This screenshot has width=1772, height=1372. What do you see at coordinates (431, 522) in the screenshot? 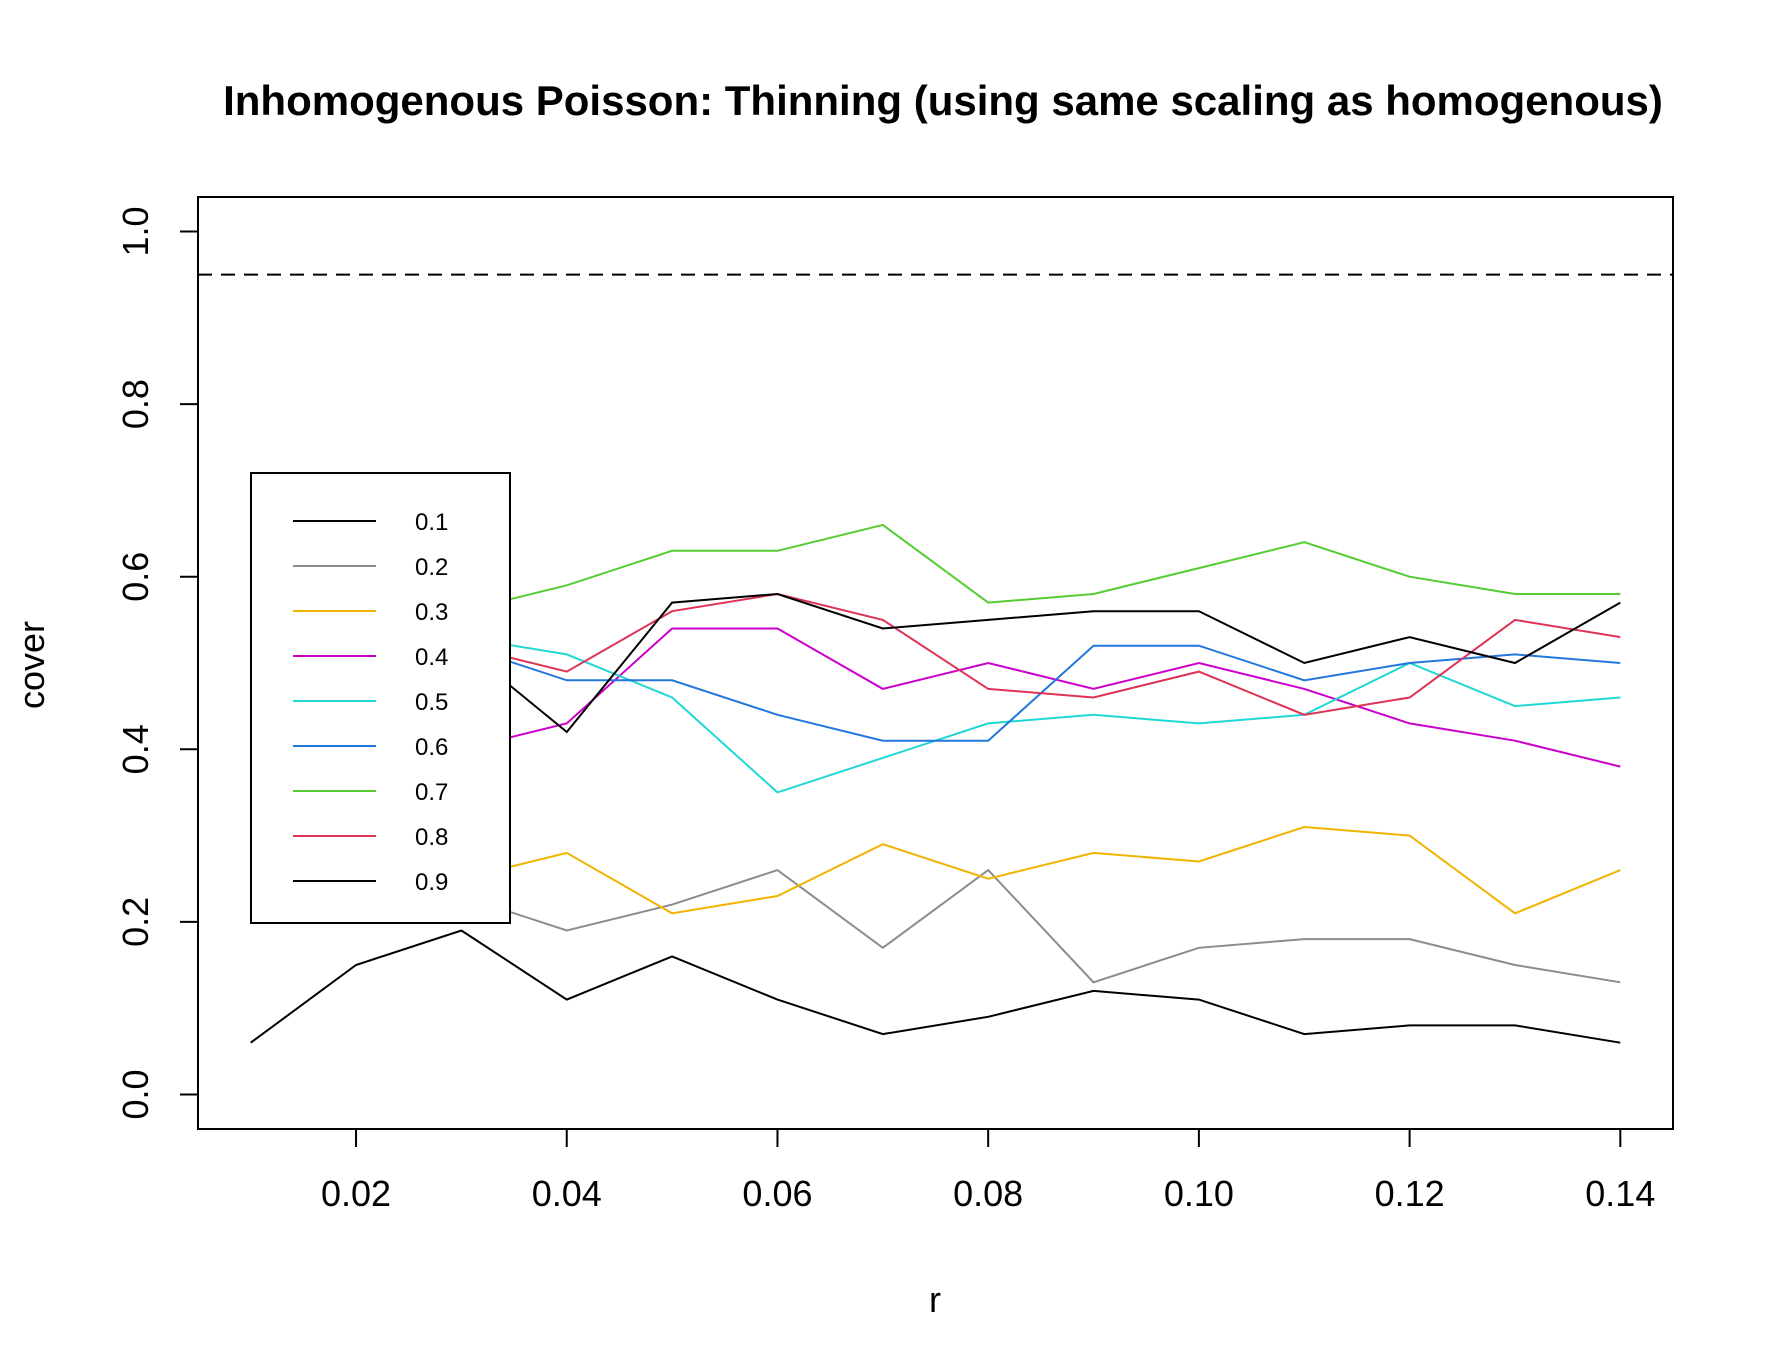
I see `legend-label-1: 0.1` at bounding box center [431, 522].